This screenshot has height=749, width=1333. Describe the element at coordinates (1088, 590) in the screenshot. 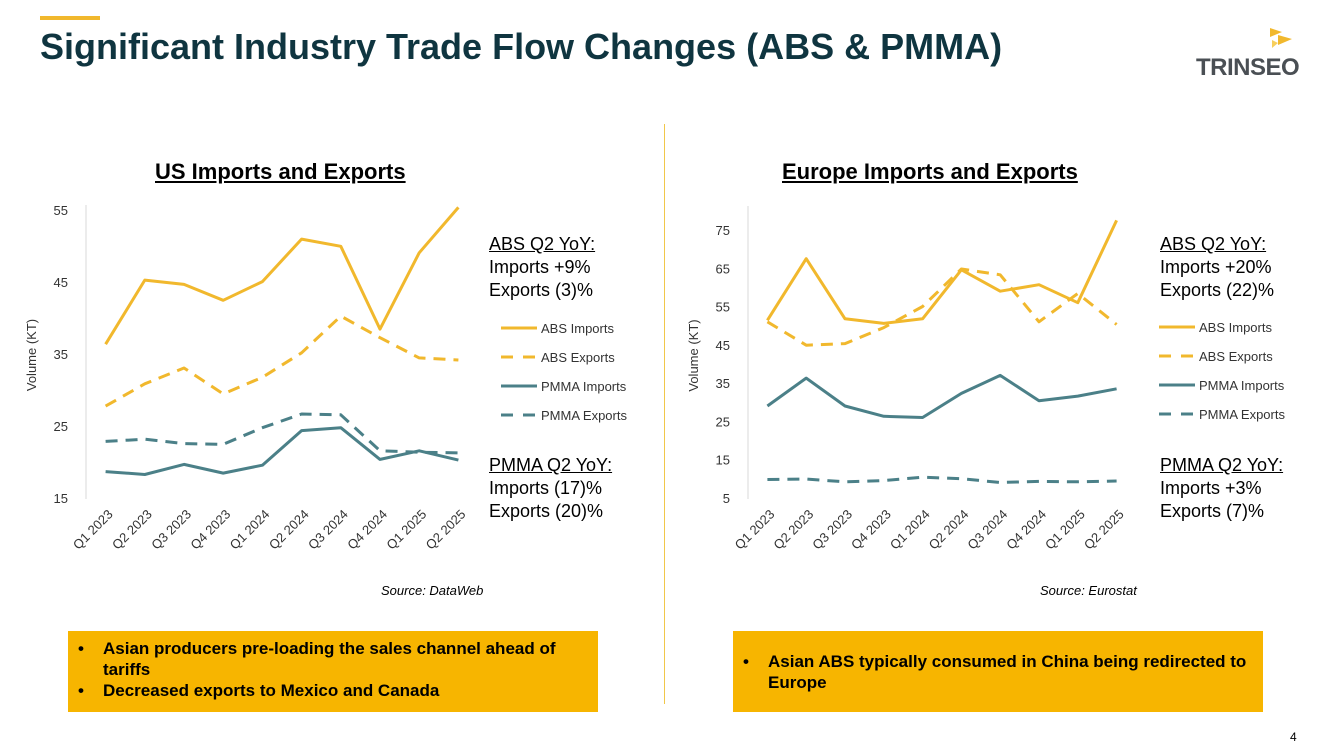

I see `europe-source: Source: Eurostat` at that location.